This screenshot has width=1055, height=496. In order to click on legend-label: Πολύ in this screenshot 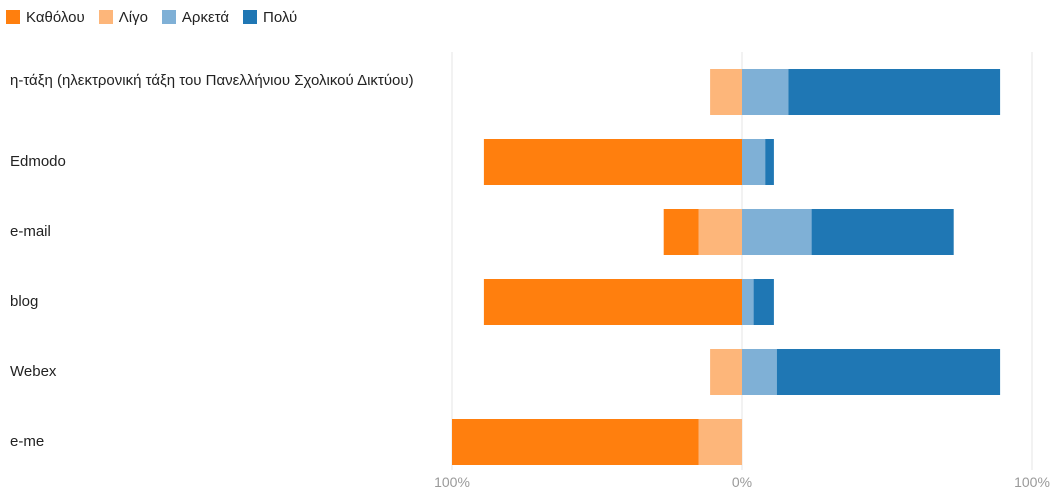, I will do `click(280, 17)`.